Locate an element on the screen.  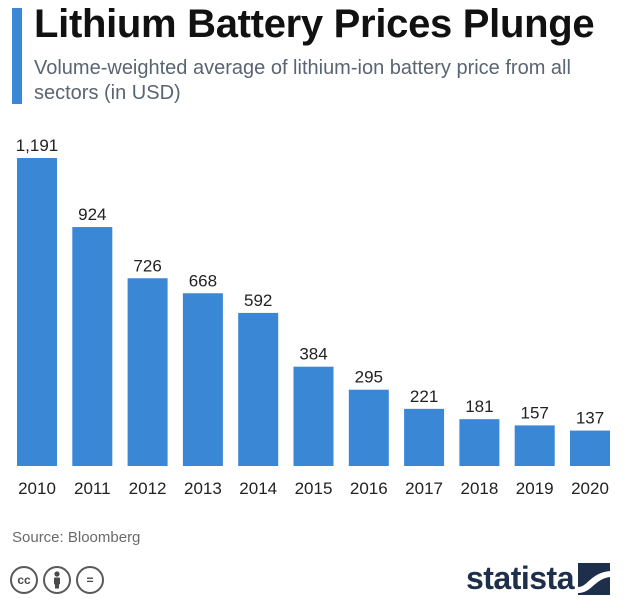
value-label-2012: 726 is located at coordinates (147, 265).